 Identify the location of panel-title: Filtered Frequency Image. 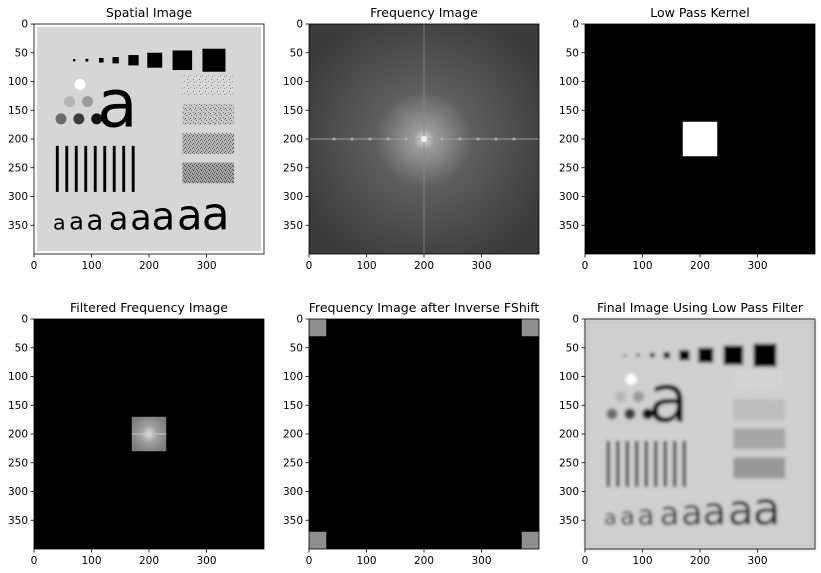
(149, 307).